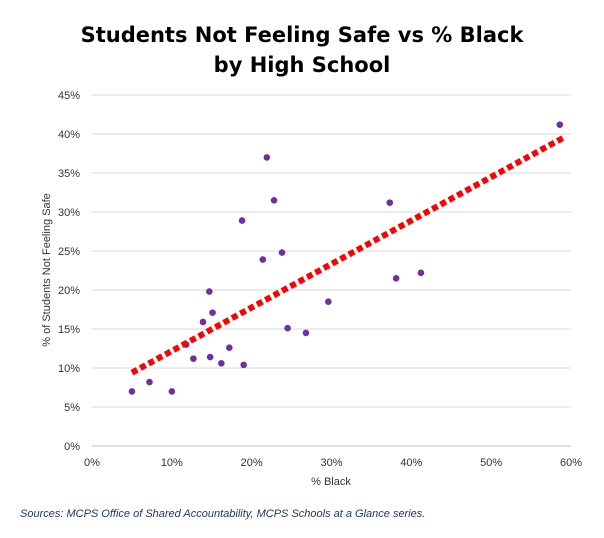 Image resolution: width=604 pixels, height=538 pixels. What do you see at coordinates (69, 135) in the screenshot?
I see `y-tick-label: 40%` at bounding box center [69, 135].